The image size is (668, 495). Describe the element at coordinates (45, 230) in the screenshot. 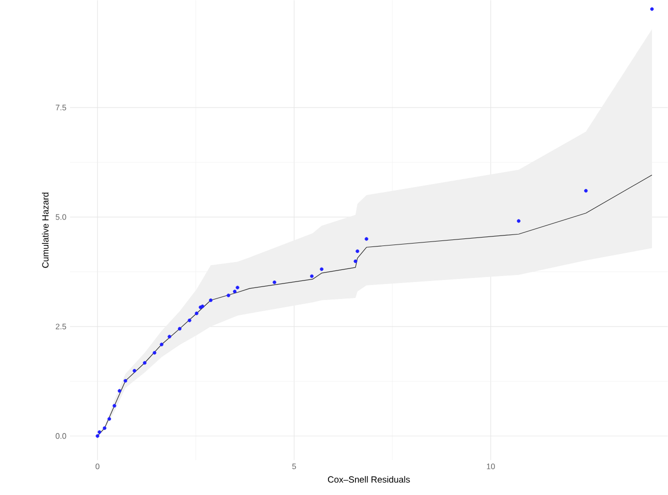

I see `y-axis-title: Cumulative Hazard` at that location.